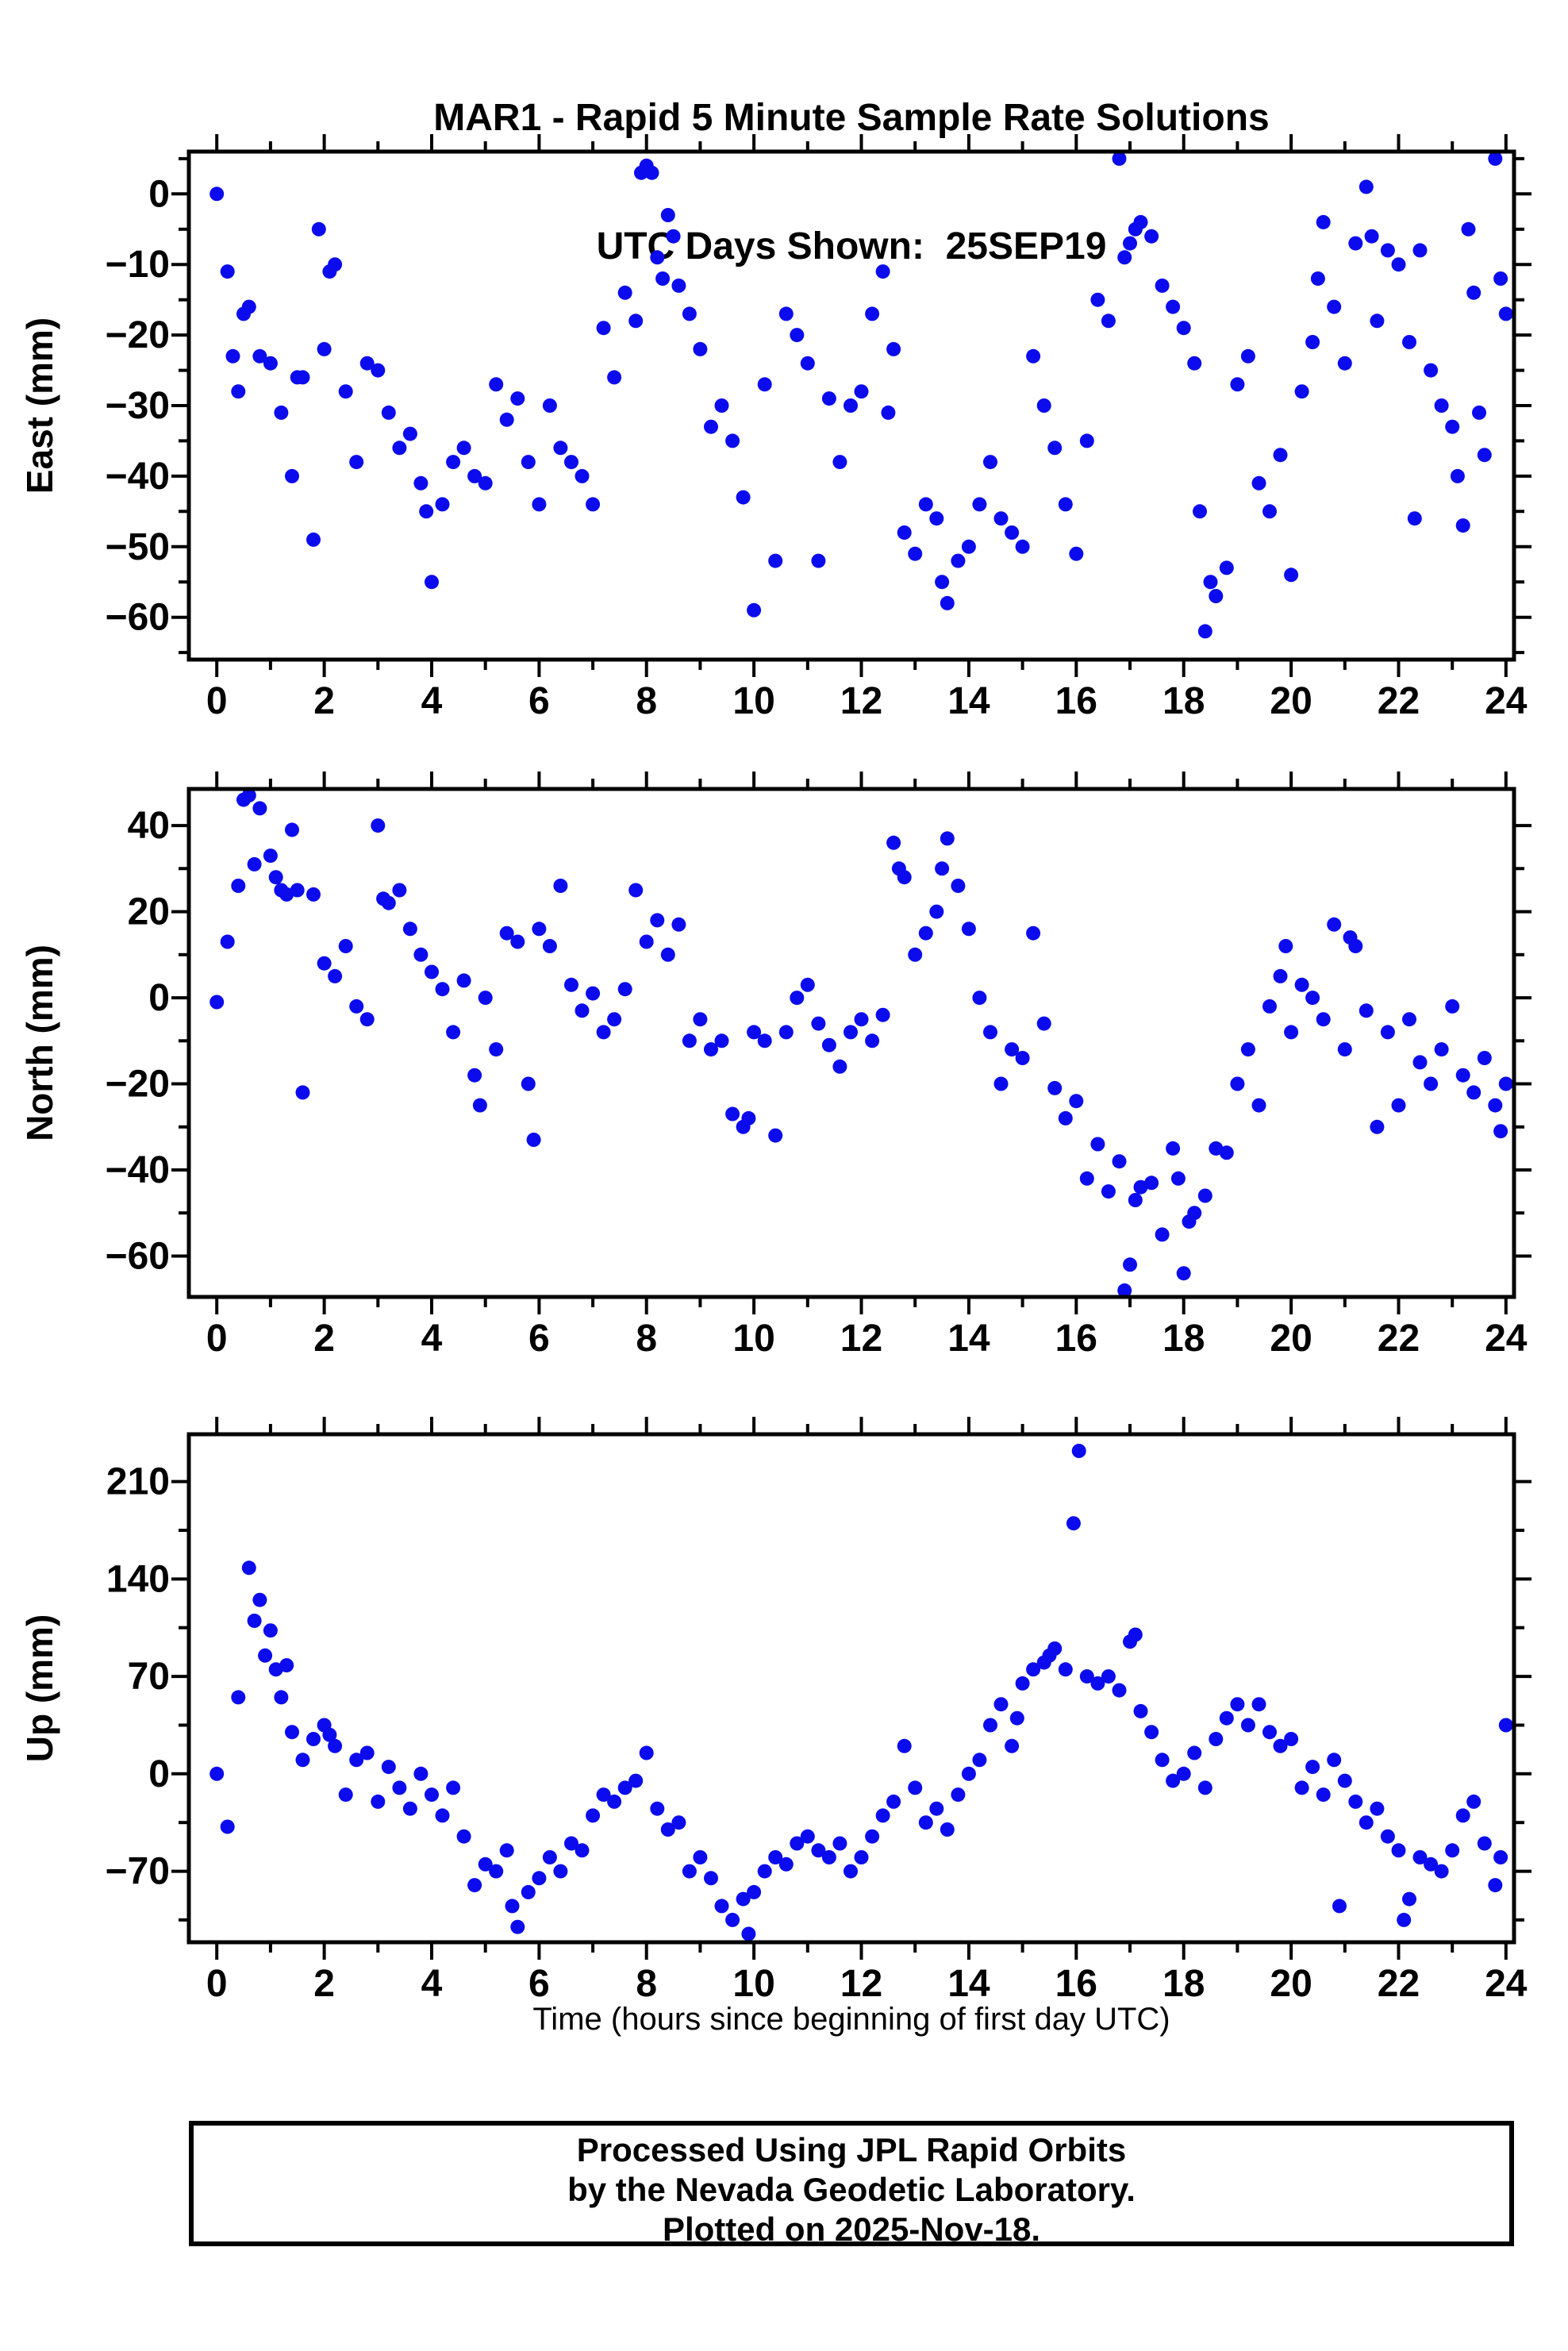  I want to click on up-ytick-label: 70, so click(149, 1677).